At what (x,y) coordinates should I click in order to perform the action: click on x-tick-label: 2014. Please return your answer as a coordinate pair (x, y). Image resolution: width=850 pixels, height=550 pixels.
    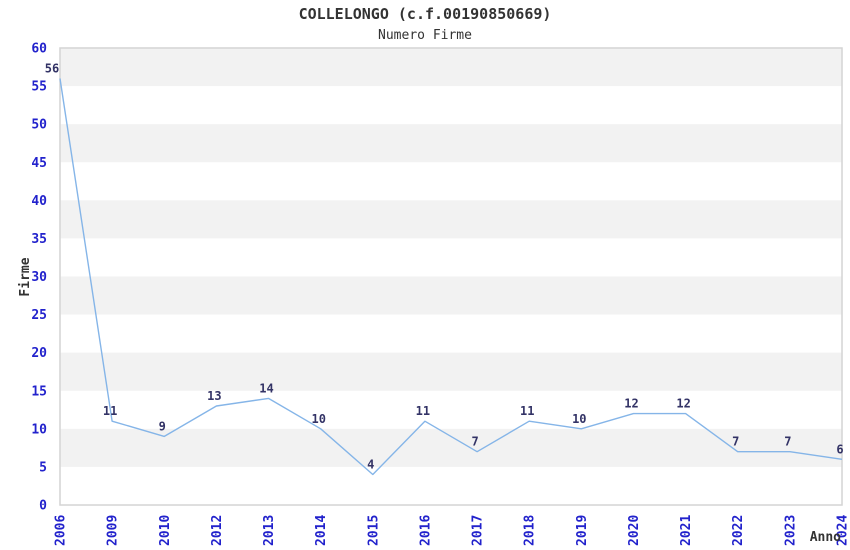
    Looking at the image, I should click on (321, 530).